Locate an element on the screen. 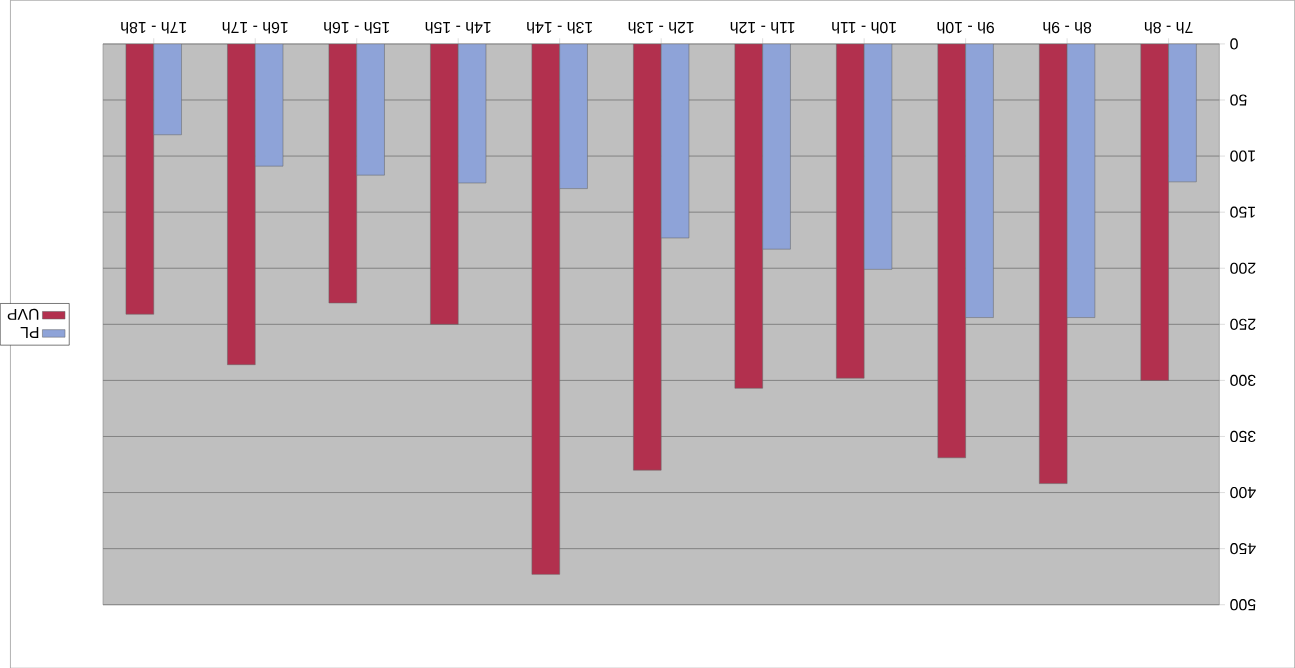 The width and height of the screenshot is (1295, 668). y-tick-label: 400 is located at coordinates (1243, 492).